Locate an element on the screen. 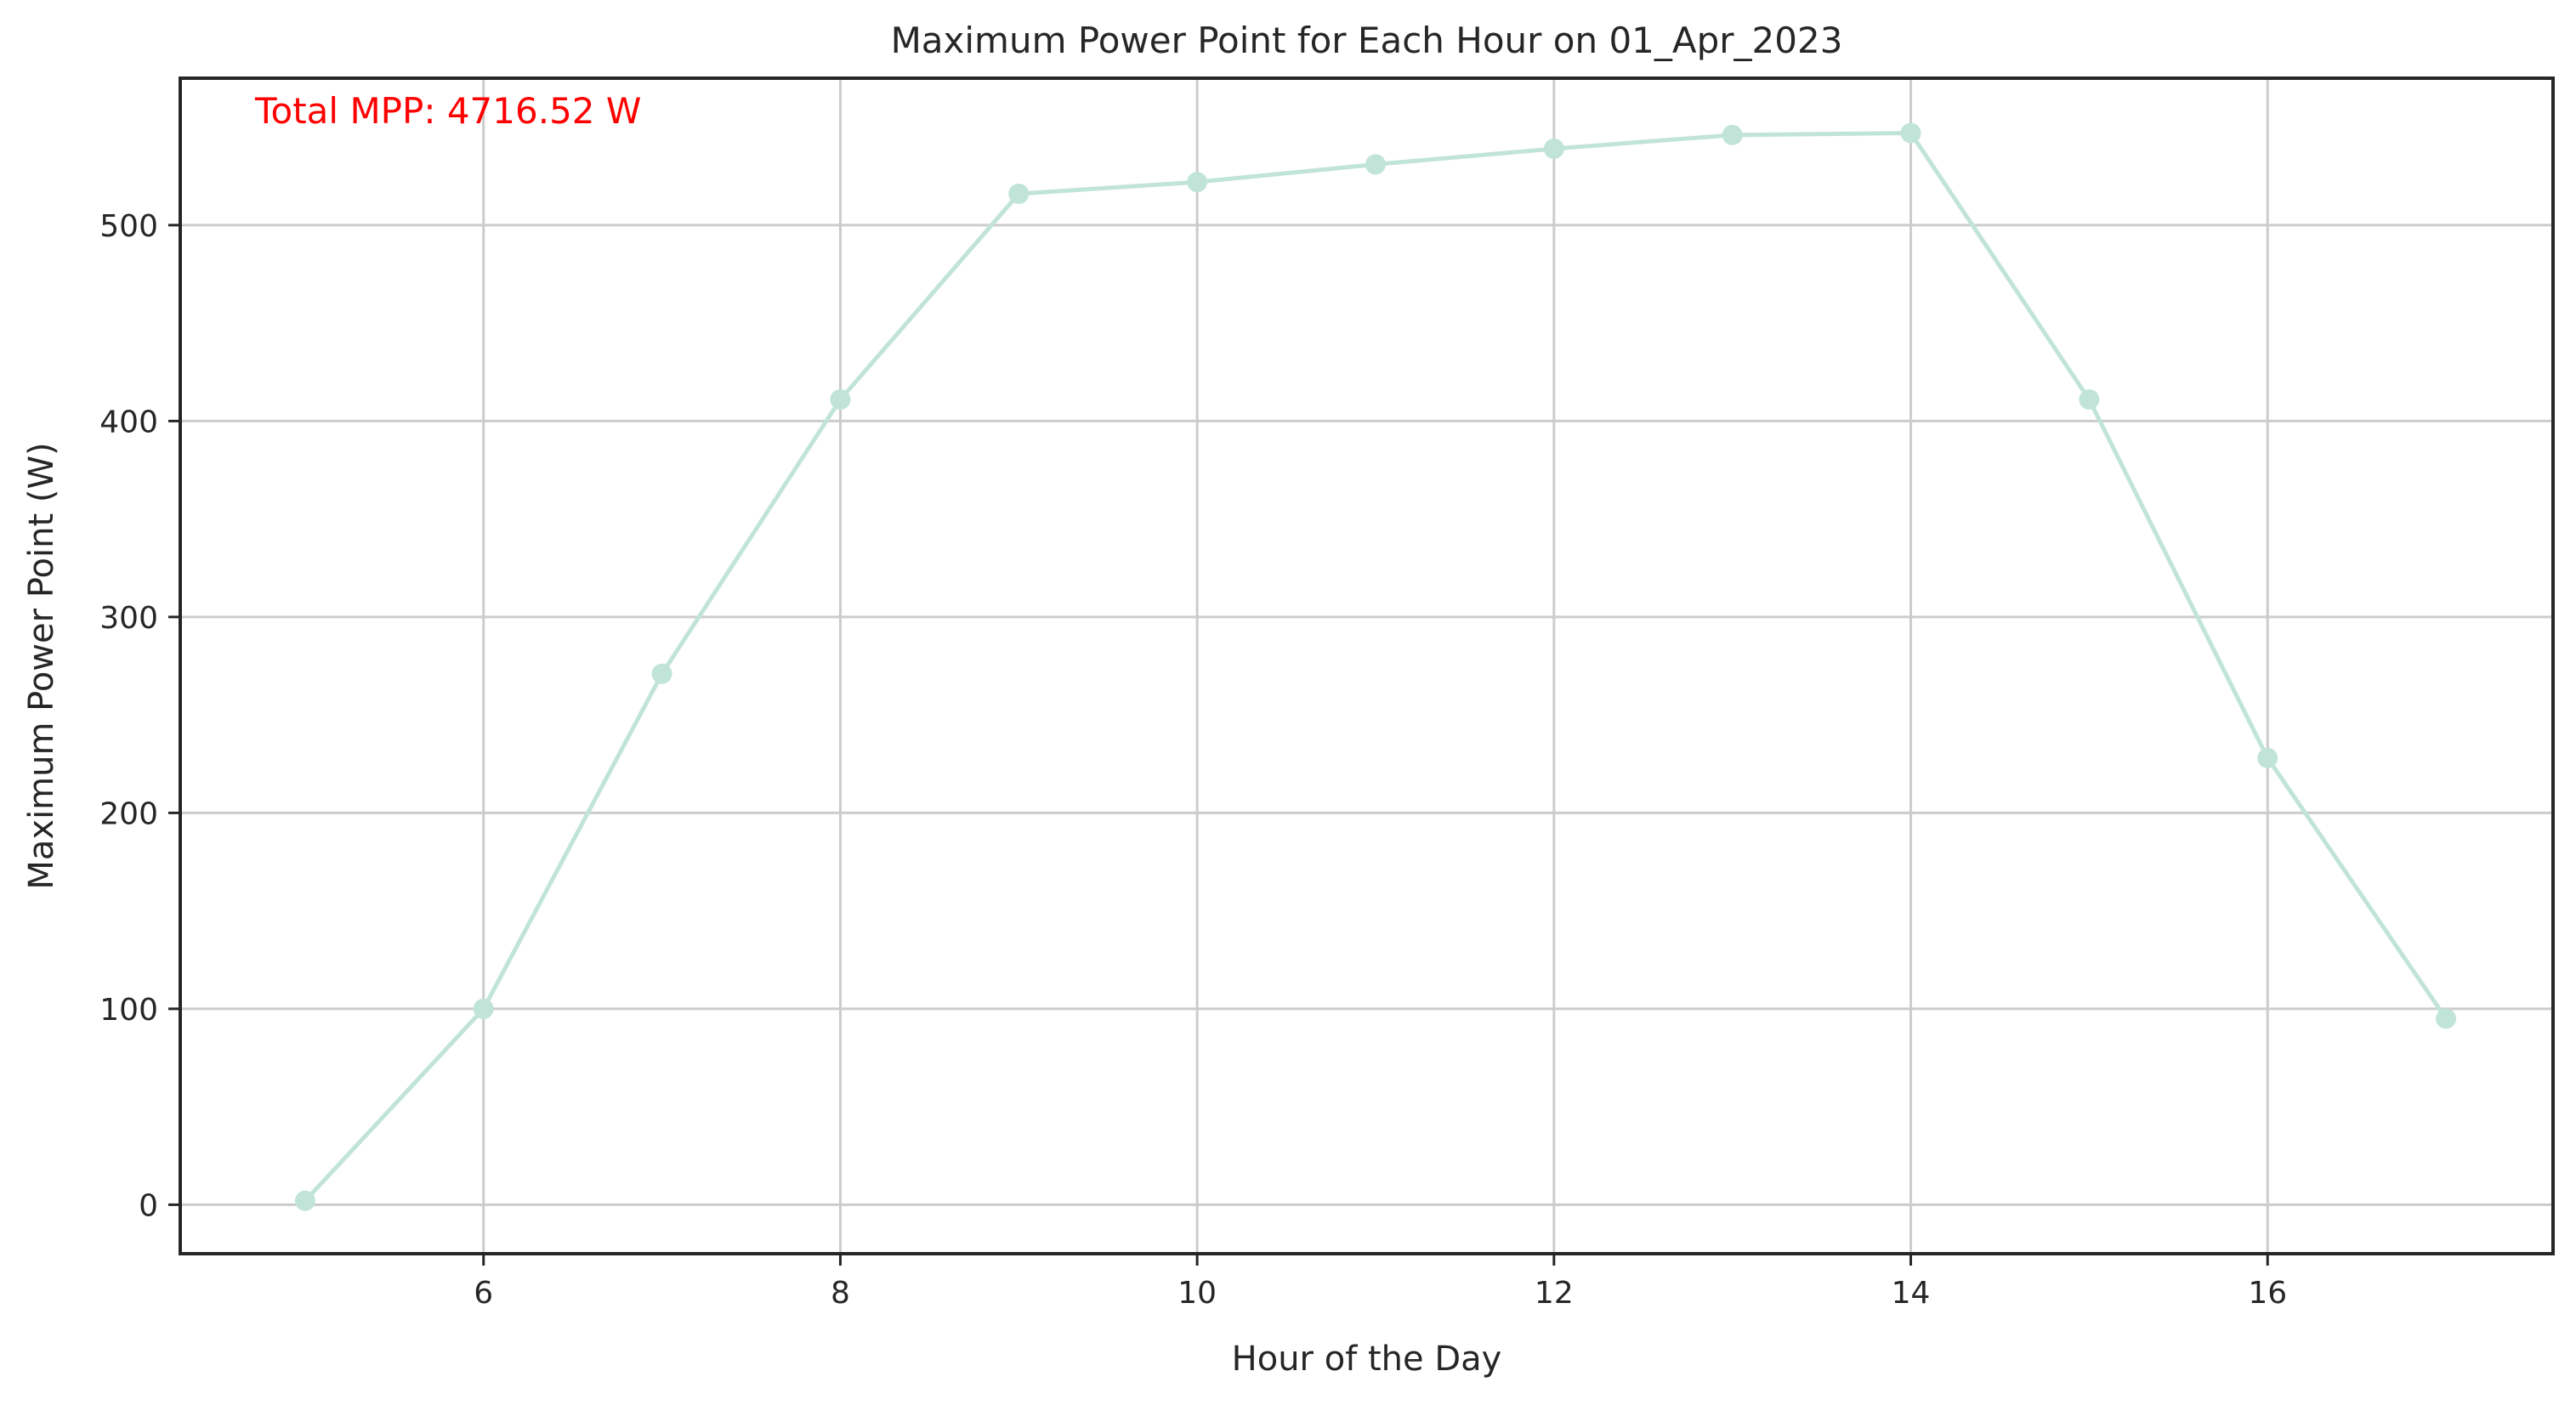  x-tick-label: 14 is located at coordinates (1911, 1293).